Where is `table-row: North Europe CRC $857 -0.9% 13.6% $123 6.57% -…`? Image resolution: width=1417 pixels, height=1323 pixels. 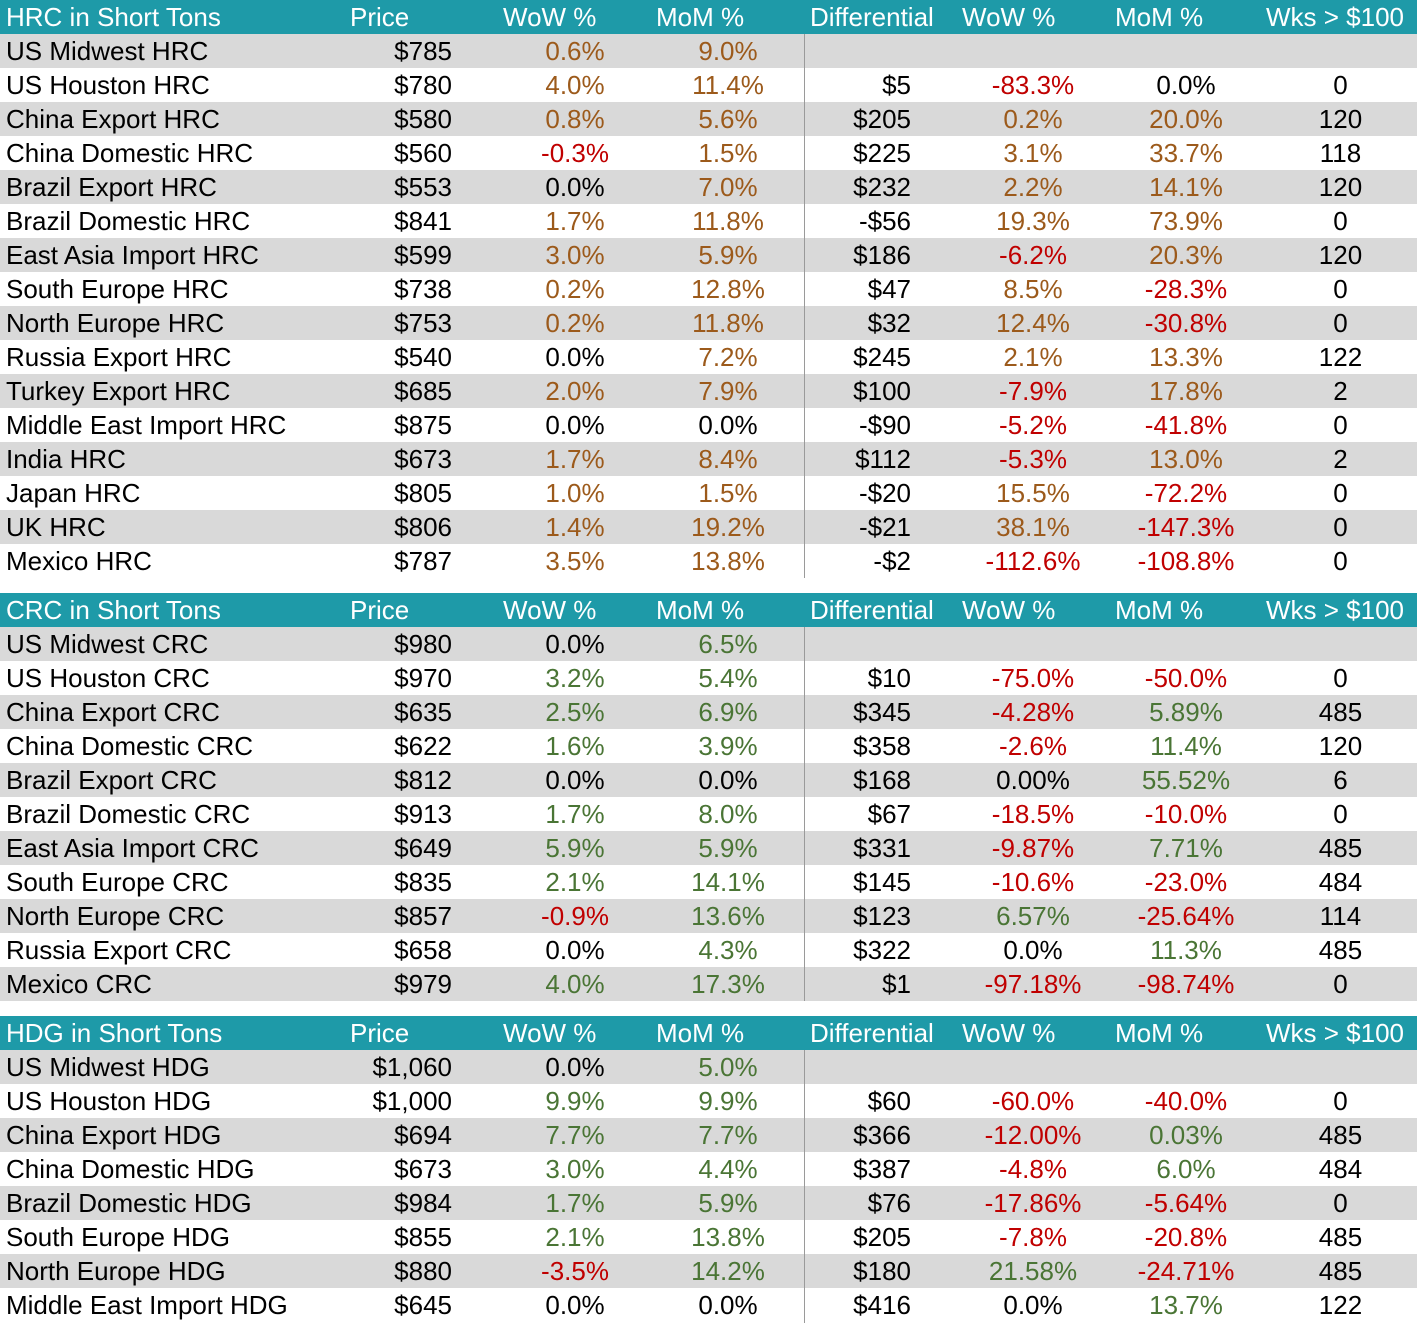
table-row: North Europe CRC $857 -0.9% 13.6% $123 6.57% -… is located at coordinates (708, 916).